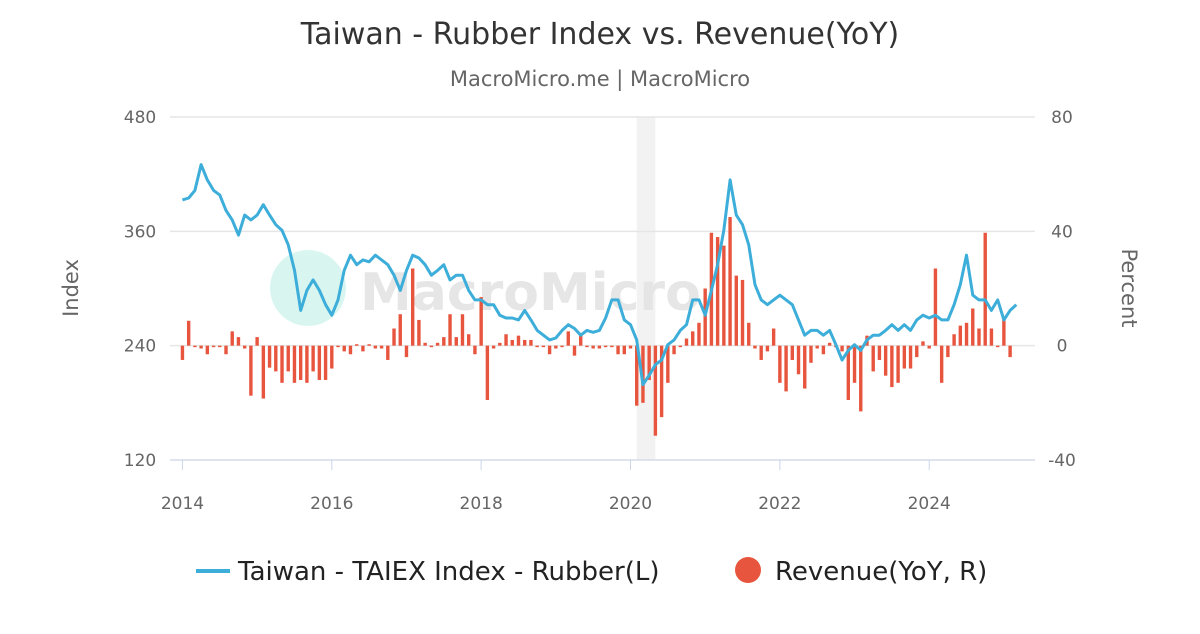 The height and width of the screenshot is (634, 1200). Describe the element at coordinates (71, 288) in the screenshot. I see `left-axis-label: Index` at that location.